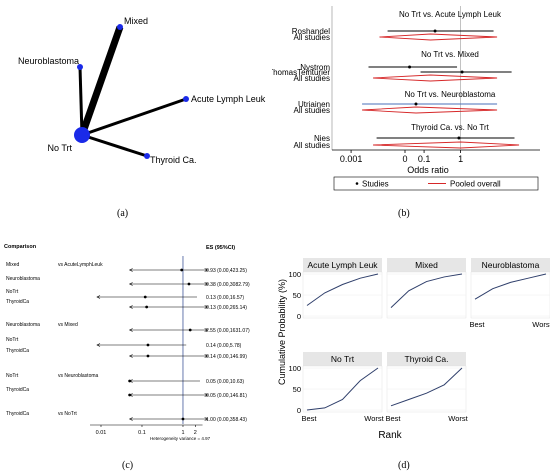 This screenshot has height=474, width=550. What do you see at coordinates (20, 247) in the screenshot?
I see `column-header: Comparison` at bounding box center [20, 247].